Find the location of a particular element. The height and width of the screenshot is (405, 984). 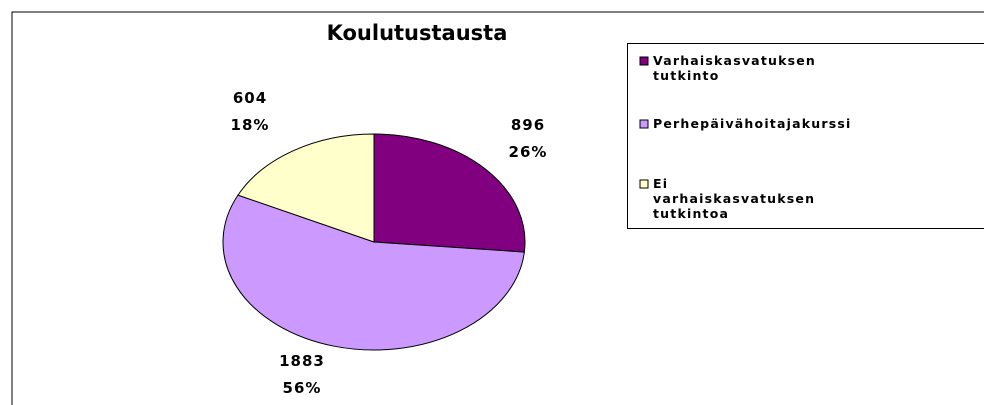

data-label: 896 is located at coordinates (528, 125).